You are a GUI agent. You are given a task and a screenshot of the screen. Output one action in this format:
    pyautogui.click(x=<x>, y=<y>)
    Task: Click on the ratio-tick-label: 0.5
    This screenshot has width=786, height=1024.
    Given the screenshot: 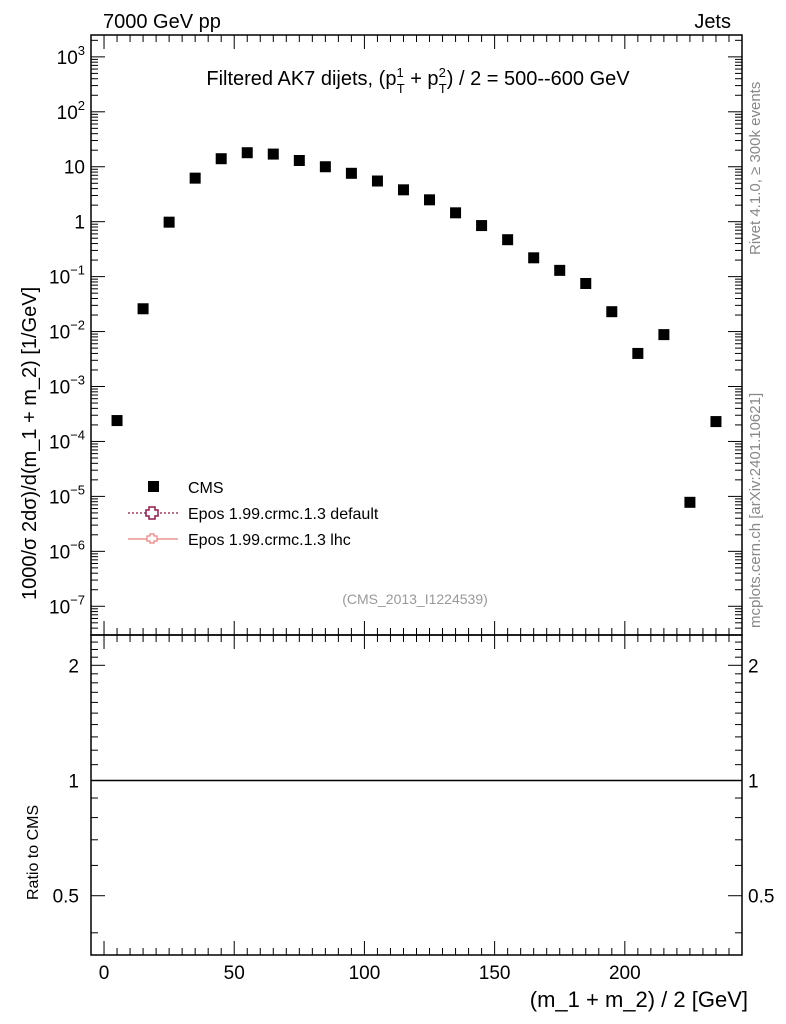 What is the action you would take?
    pyautogui.click(x=66, y=897)
    